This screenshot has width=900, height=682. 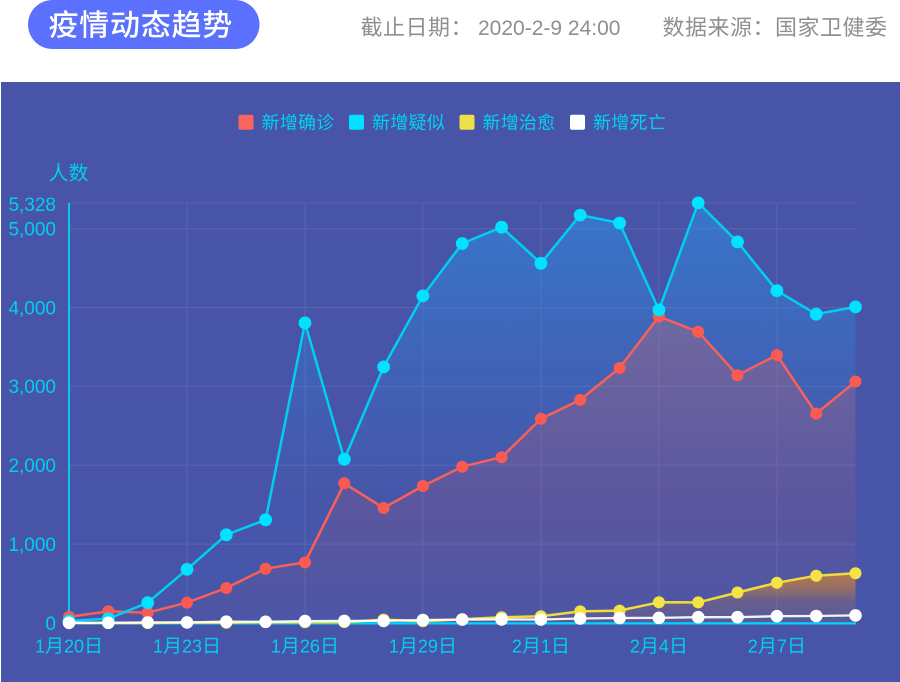 I want to click on svg-text: 0, so click(x=50, y=624).